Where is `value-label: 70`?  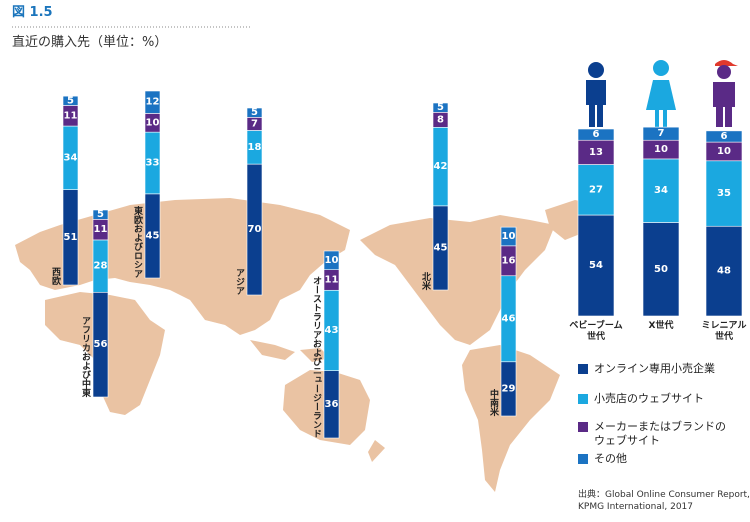 value-label: 70 is located at coordinates (255, 229).